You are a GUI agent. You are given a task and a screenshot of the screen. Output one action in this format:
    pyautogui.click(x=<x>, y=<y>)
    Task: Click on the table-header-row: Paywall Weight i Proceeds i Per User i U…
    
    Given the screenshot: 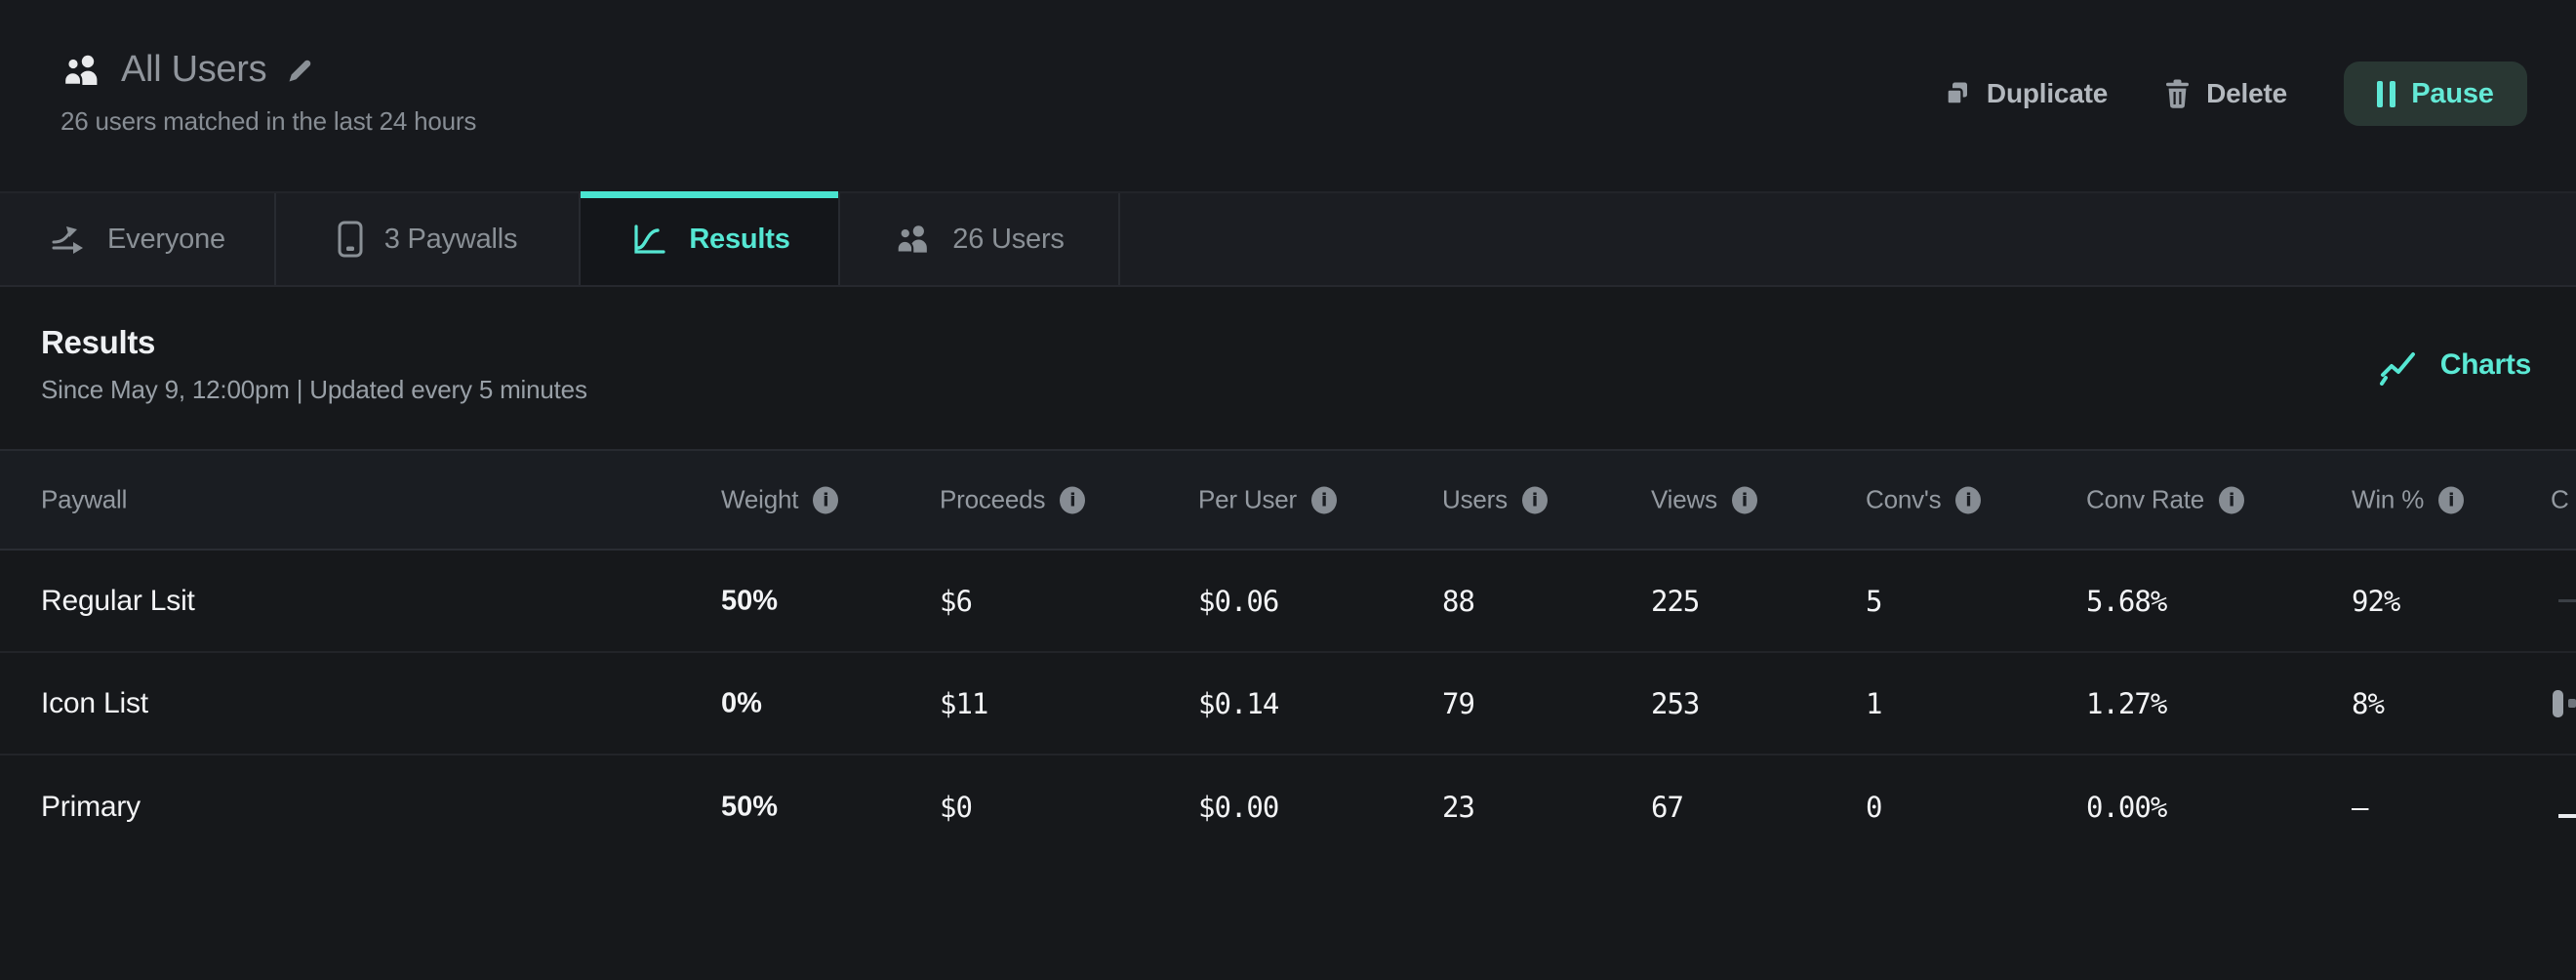 What is the action you would take?
    pyautogui.click(x=1288, y=500)
    